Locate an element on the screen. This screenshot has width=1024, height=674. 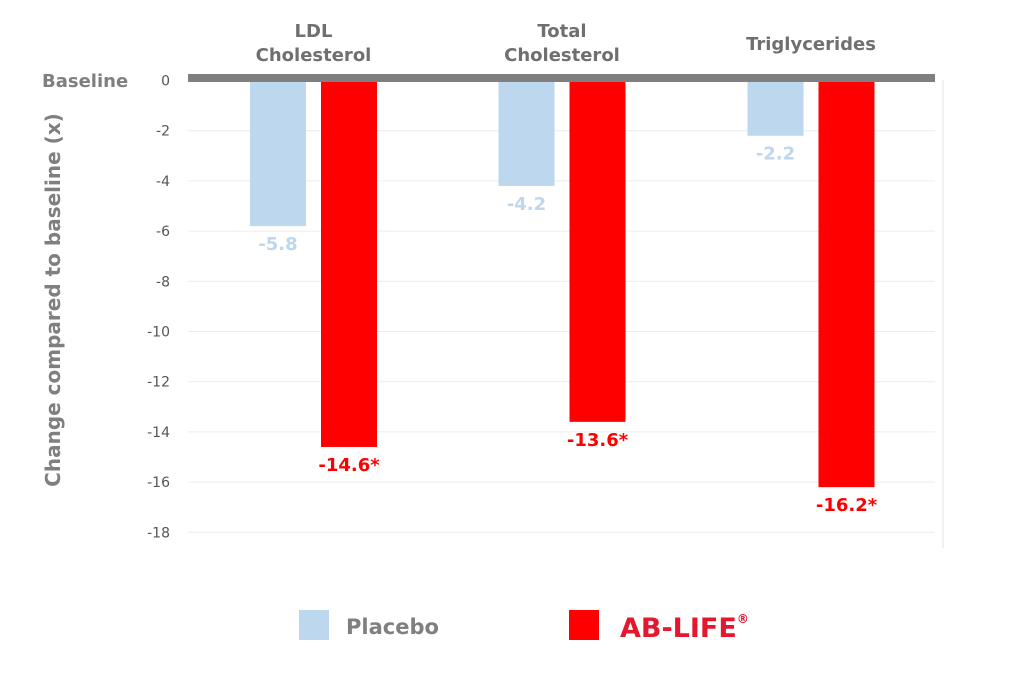
legend-swatch-placebo is located at coordinates (314, 625).